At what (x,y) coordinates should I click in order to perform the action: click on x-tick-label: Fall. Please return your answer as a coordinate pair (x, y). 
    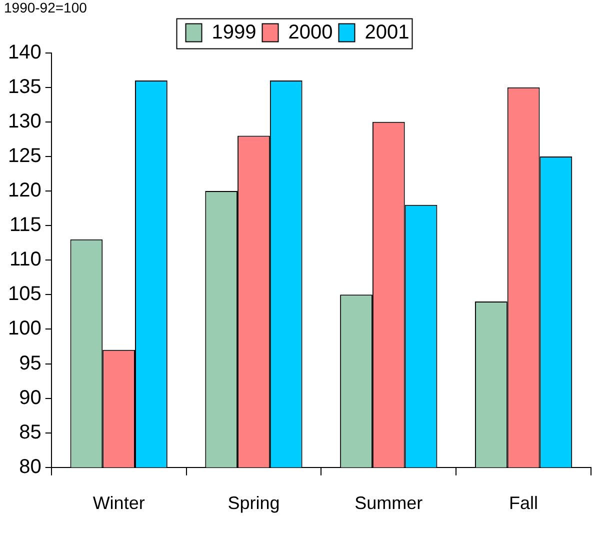
    Looking at the image, I should click on (523, 503).